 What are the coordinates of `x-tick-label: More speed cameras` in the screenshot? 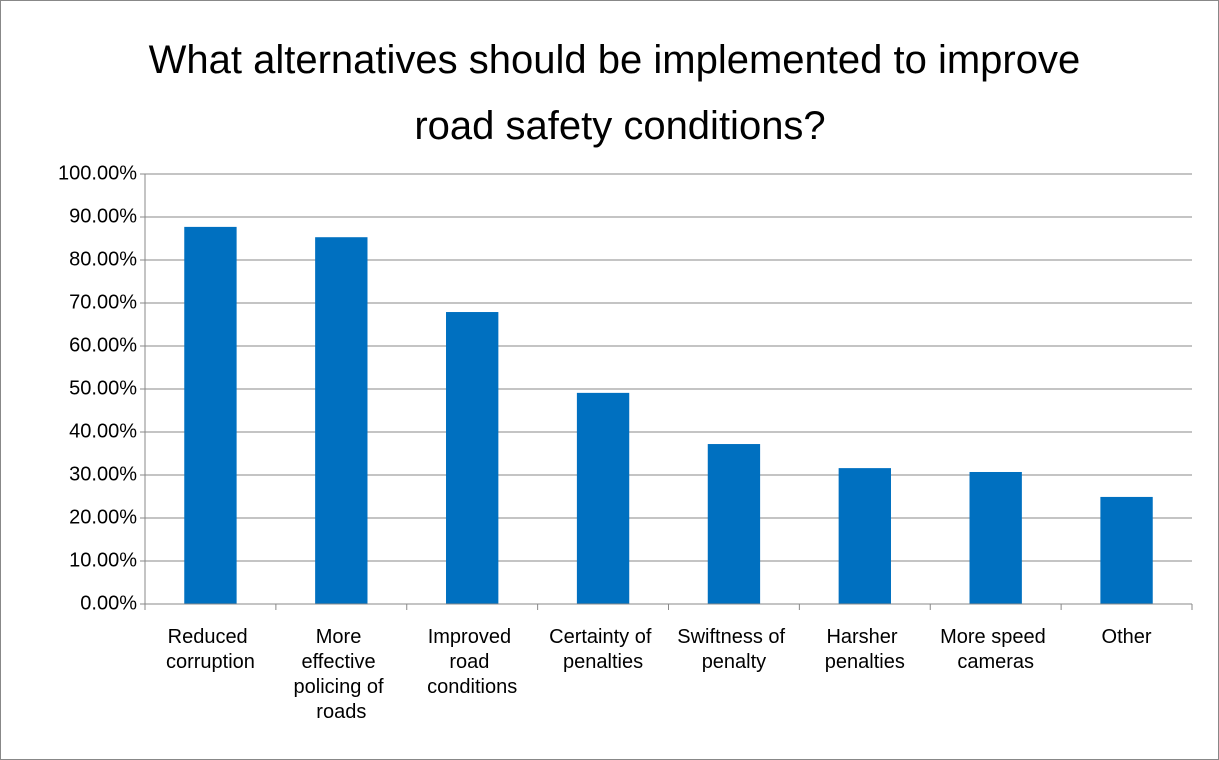 It's located at (995, 649).